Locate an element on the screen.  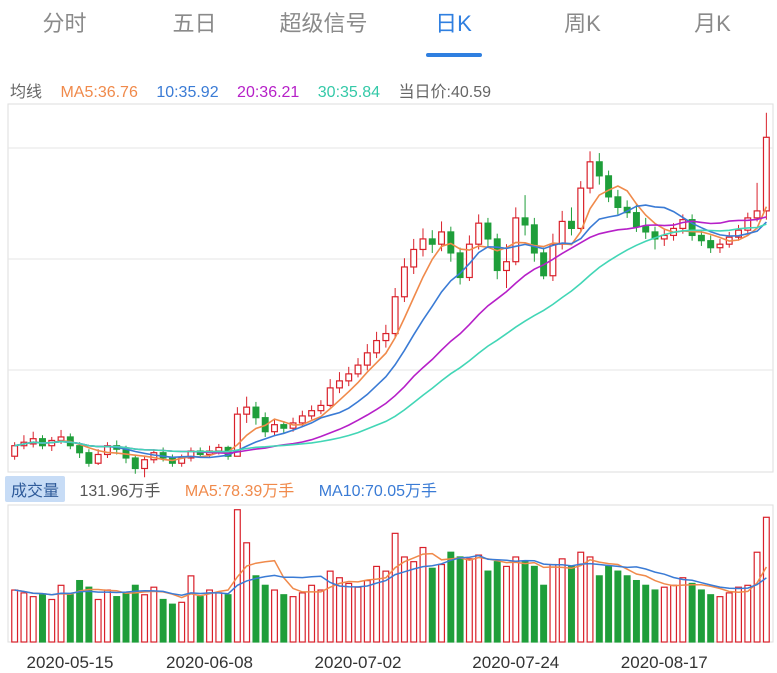
volume-legend: 成交量 131.96万手 MA5:78.39万手 MA10:70.05万手 is located at coordinates (231, 489).